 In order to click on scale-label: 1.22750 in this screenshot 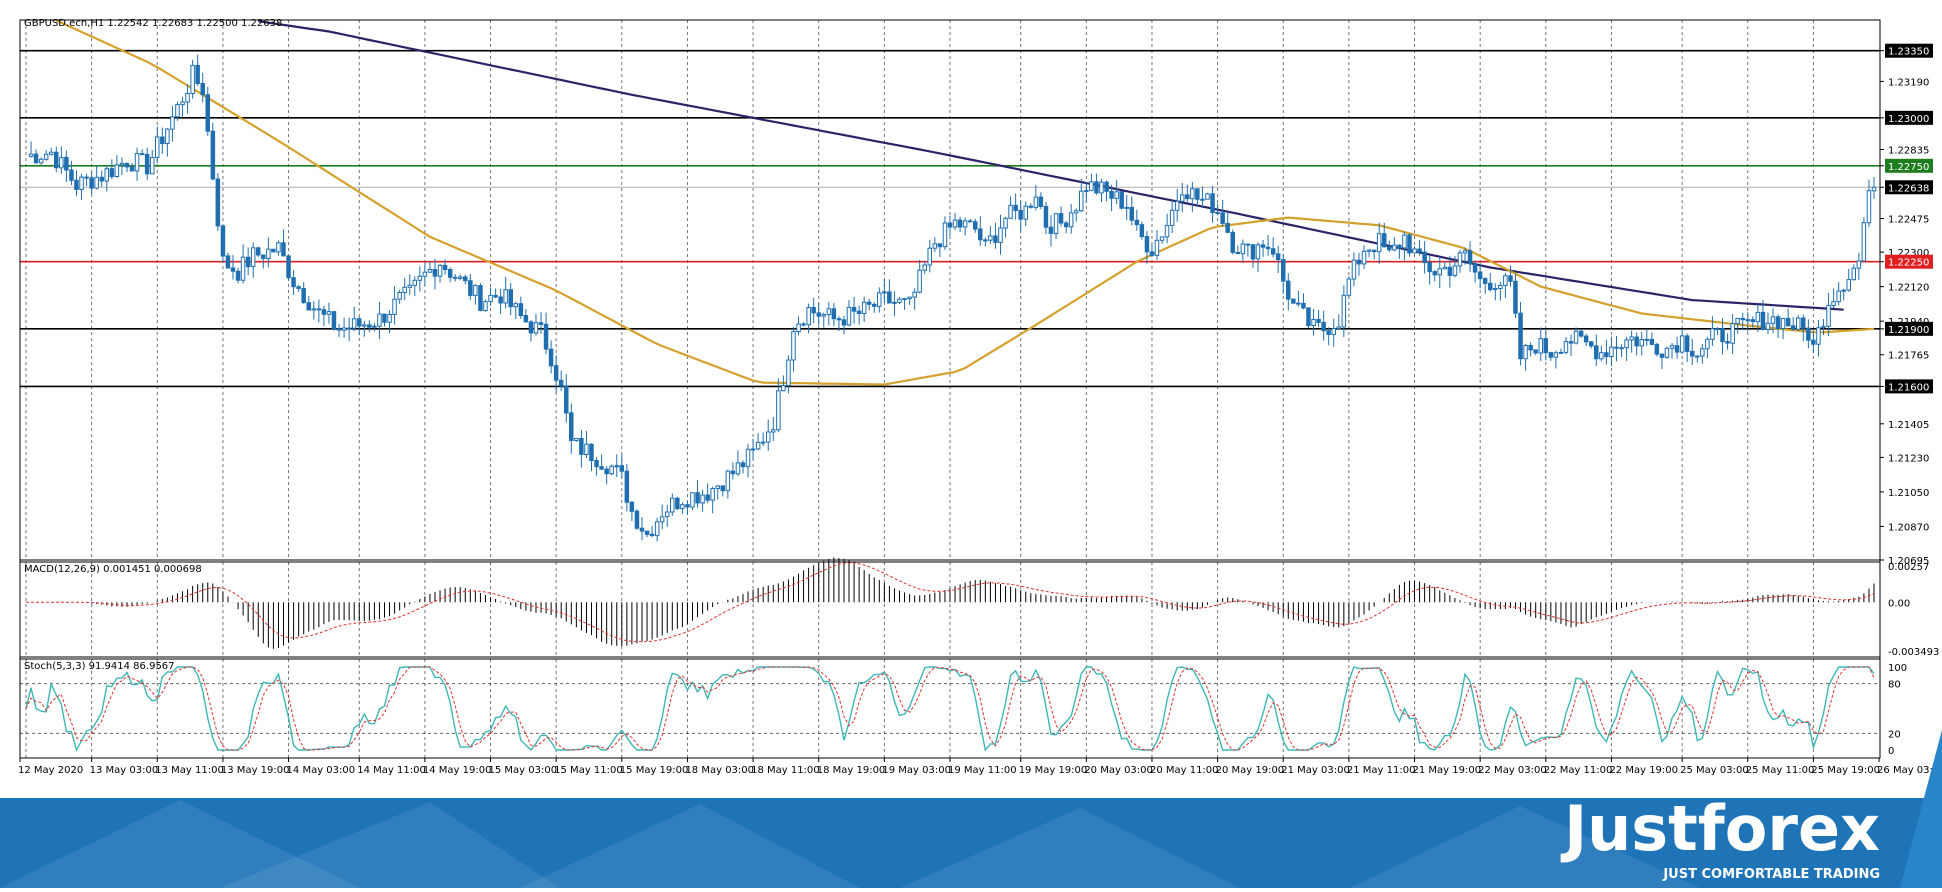, I will do `click(1908, 167)`.